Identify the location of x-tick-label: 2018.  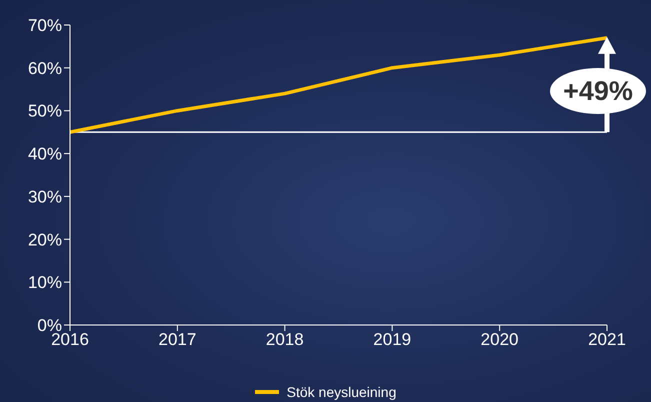
(285, 340).